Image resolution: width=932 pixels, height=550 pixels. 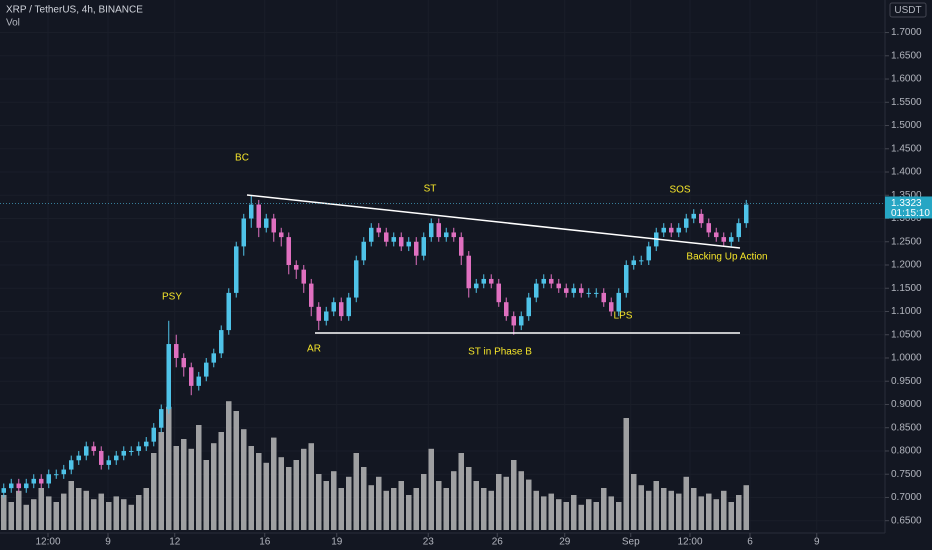 I want to click on y-tick-label: 1.0000, so click(x=906, y=358).